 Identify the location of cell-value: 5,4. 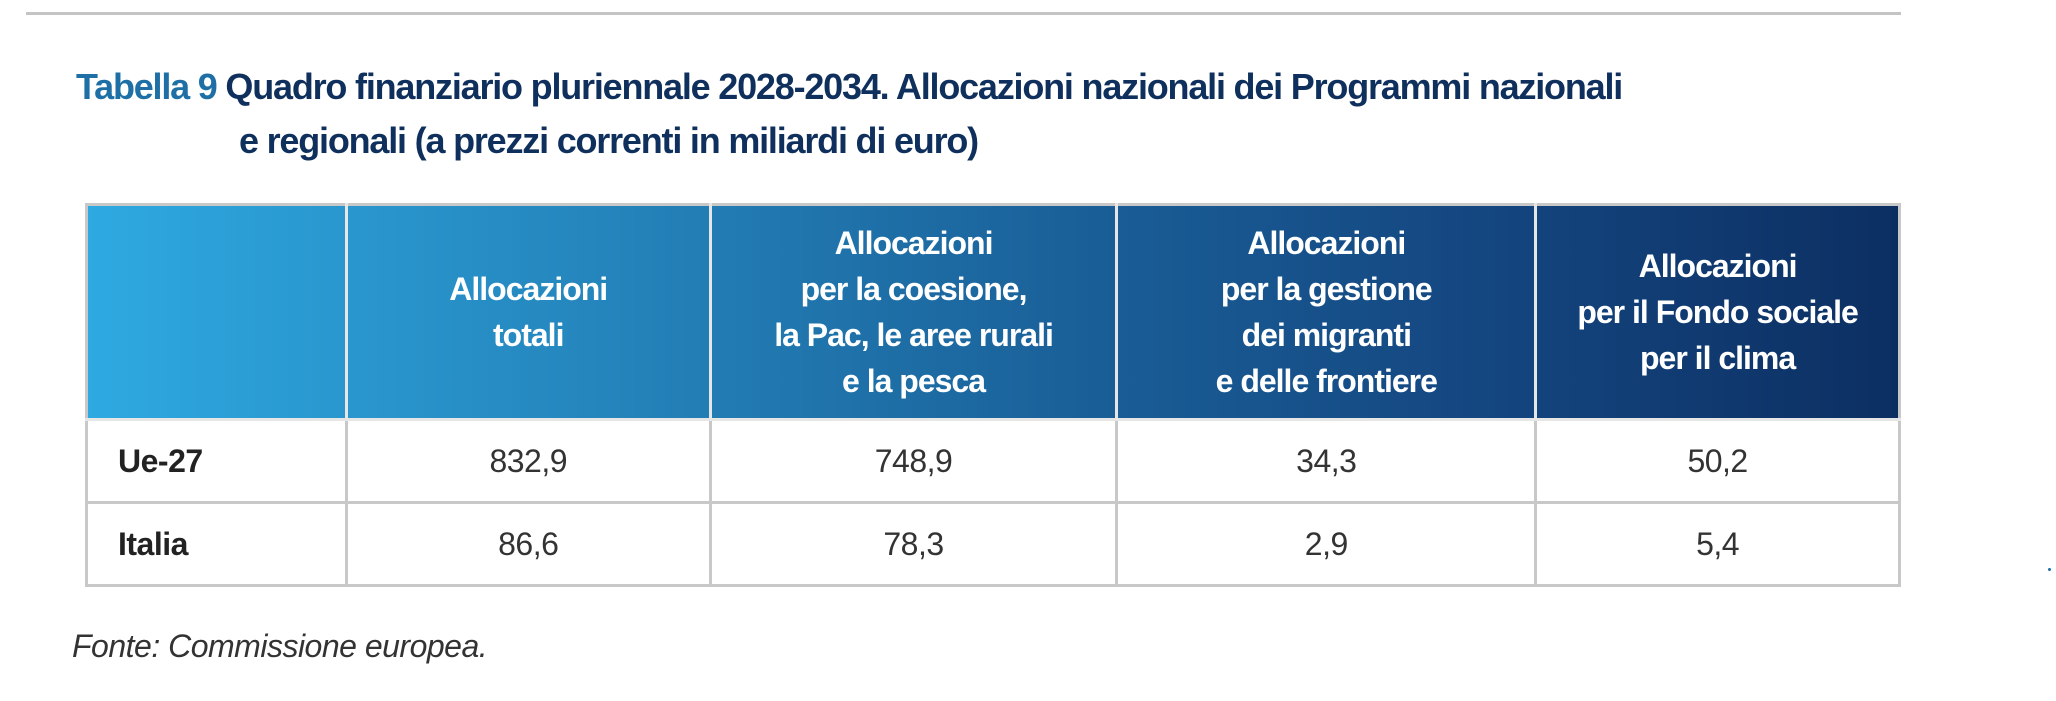
(1717, 544).